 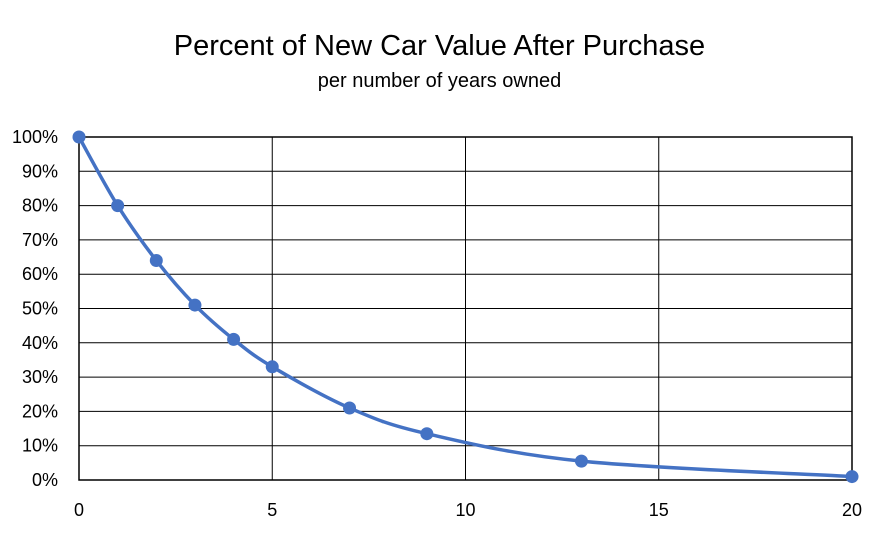 I want to click on x-tick-label: 5, so click(x=272, y=510).